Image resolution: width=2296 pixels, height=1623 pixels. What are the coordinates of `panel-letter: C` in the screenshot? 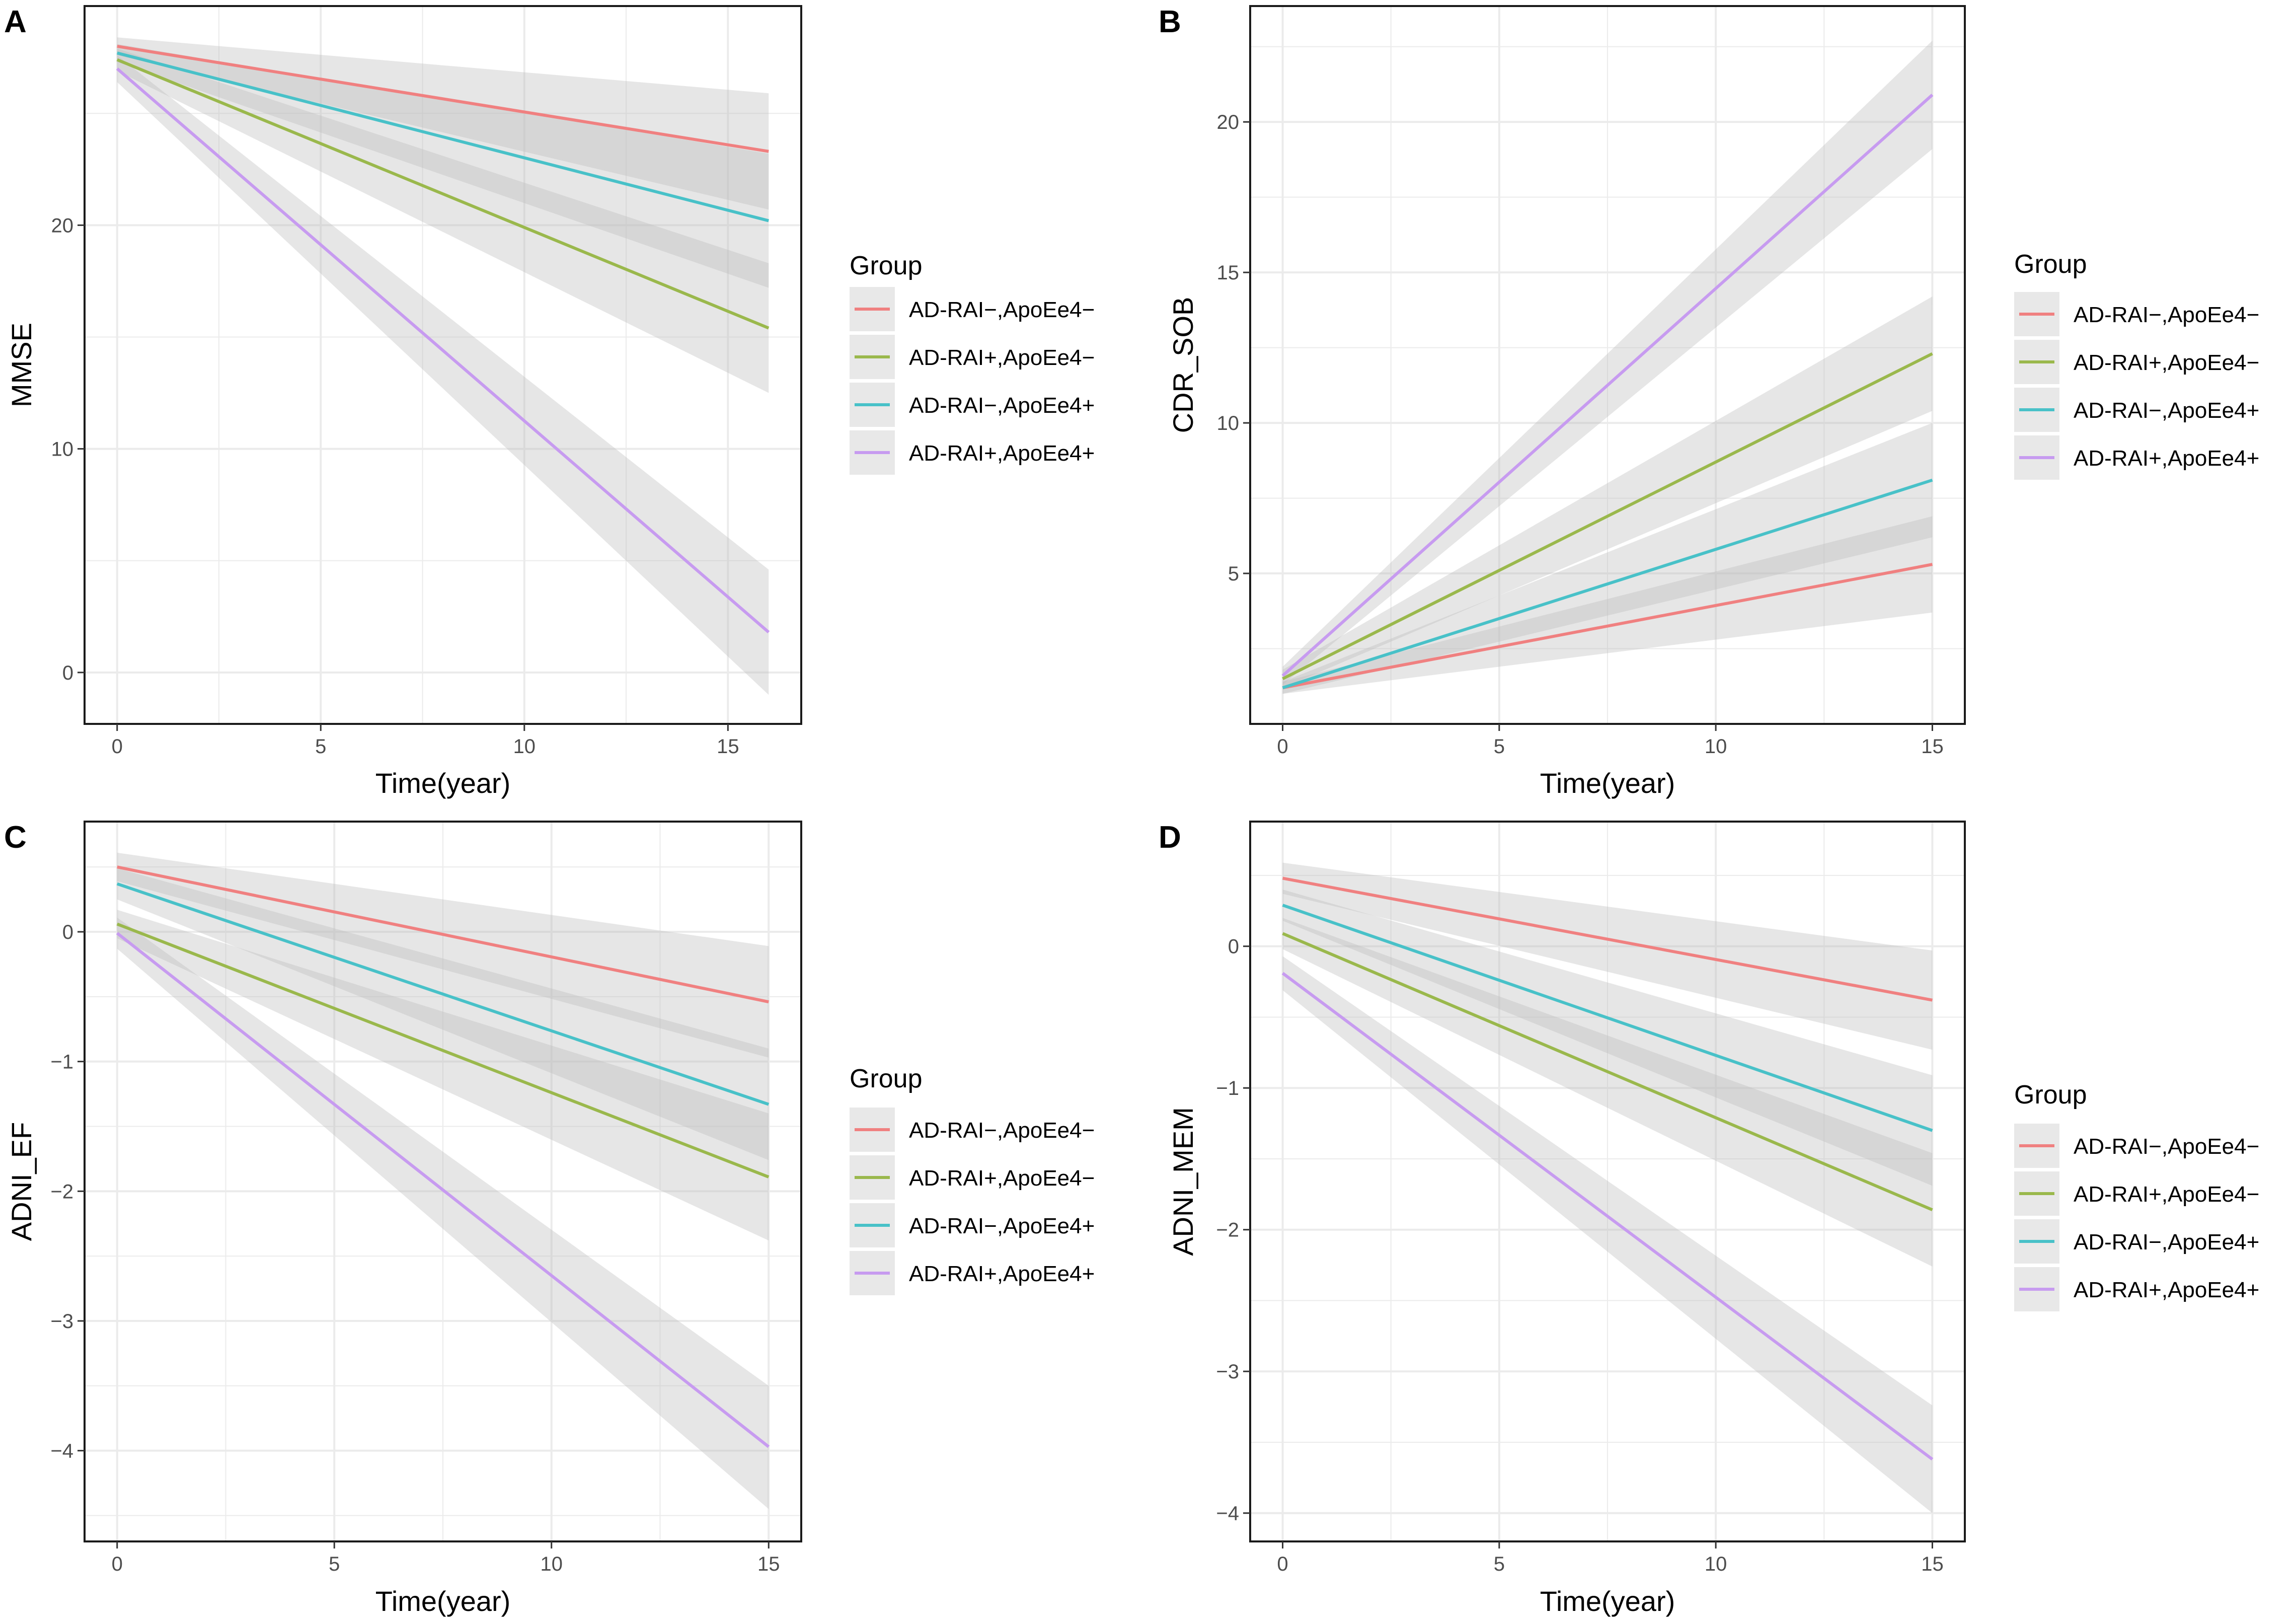 It's located at (15, 837).